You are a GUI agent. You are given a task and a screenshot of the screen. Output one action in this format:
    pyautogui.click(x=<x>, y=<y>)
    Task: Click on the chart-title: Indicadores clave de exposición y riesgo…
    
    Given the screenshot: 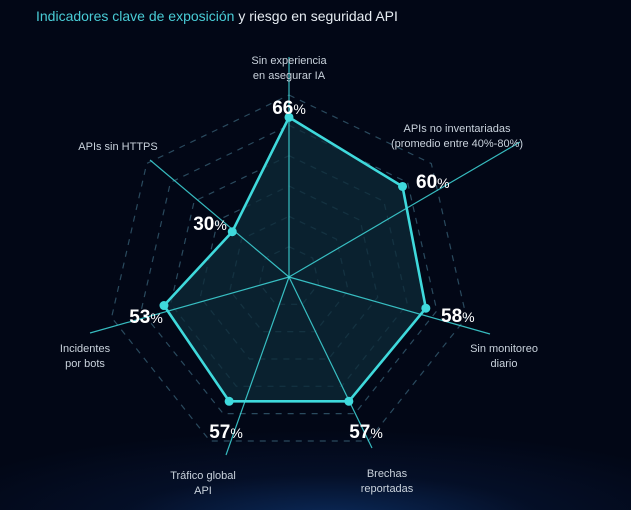 What is the action you would take?
    pyautogui.click(x=217, y=16)
    